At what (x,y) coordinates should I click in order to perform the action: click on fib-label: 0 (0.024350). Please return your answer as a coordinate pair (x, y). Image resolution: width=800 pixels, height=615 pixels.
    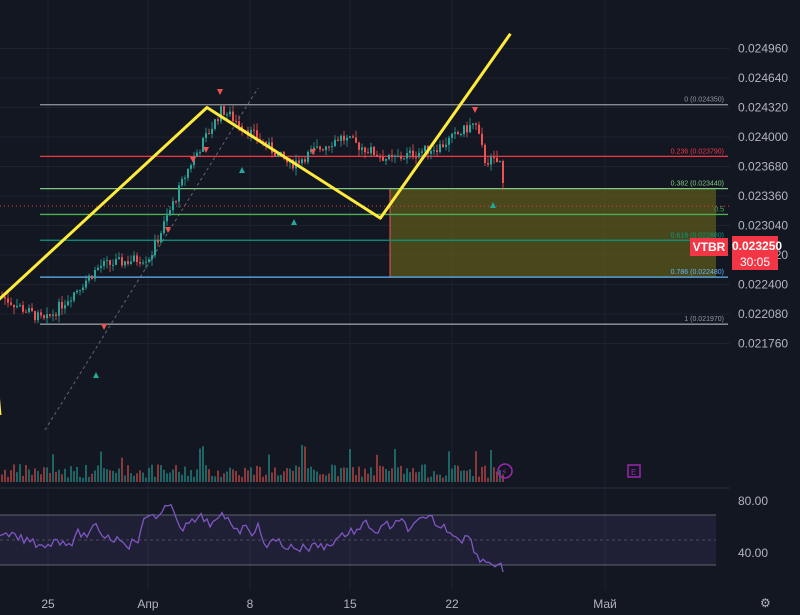
    Looking at the image, I should click on (704, 100).